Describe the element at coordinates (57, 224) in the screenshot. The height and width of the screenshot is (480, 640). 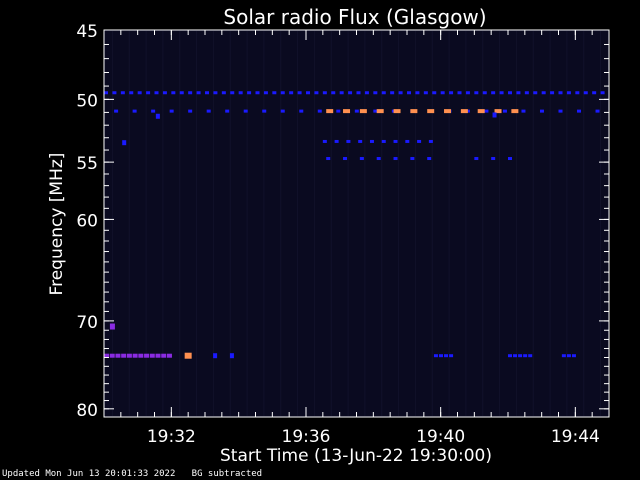
I see `y-axis-label: Frequency [MHz]` at that location.